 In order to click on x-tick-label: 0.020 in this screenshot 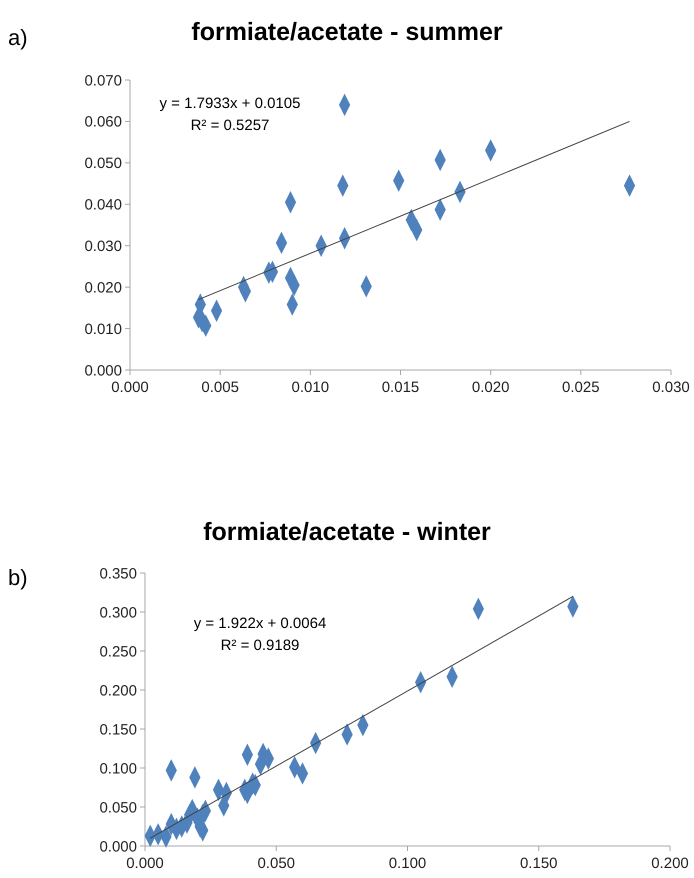, I will do `click(491, 387)`.